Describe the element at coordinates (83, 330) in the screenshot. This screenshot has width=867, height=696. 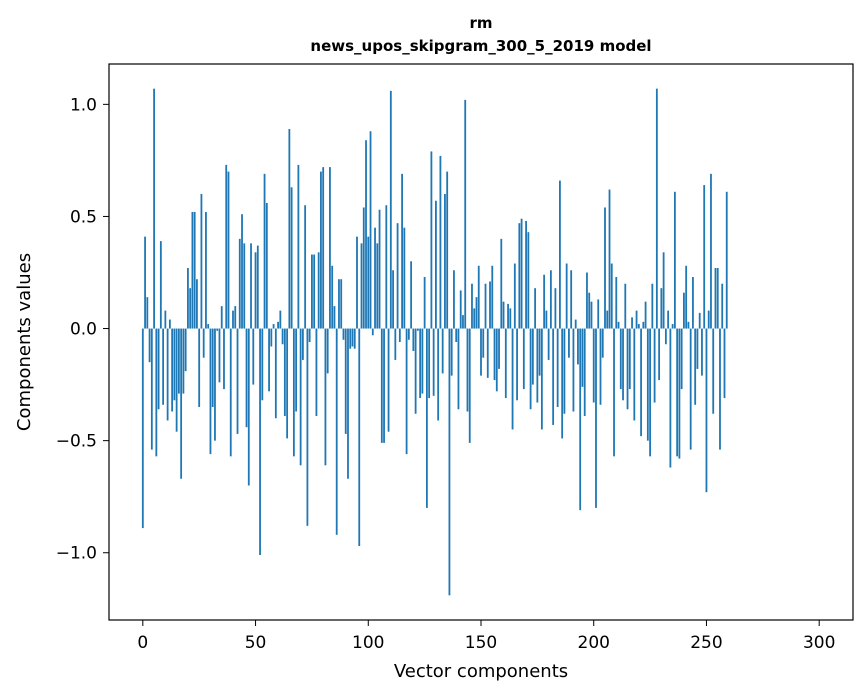
I see `y-tick-label: 0.0` at that location.